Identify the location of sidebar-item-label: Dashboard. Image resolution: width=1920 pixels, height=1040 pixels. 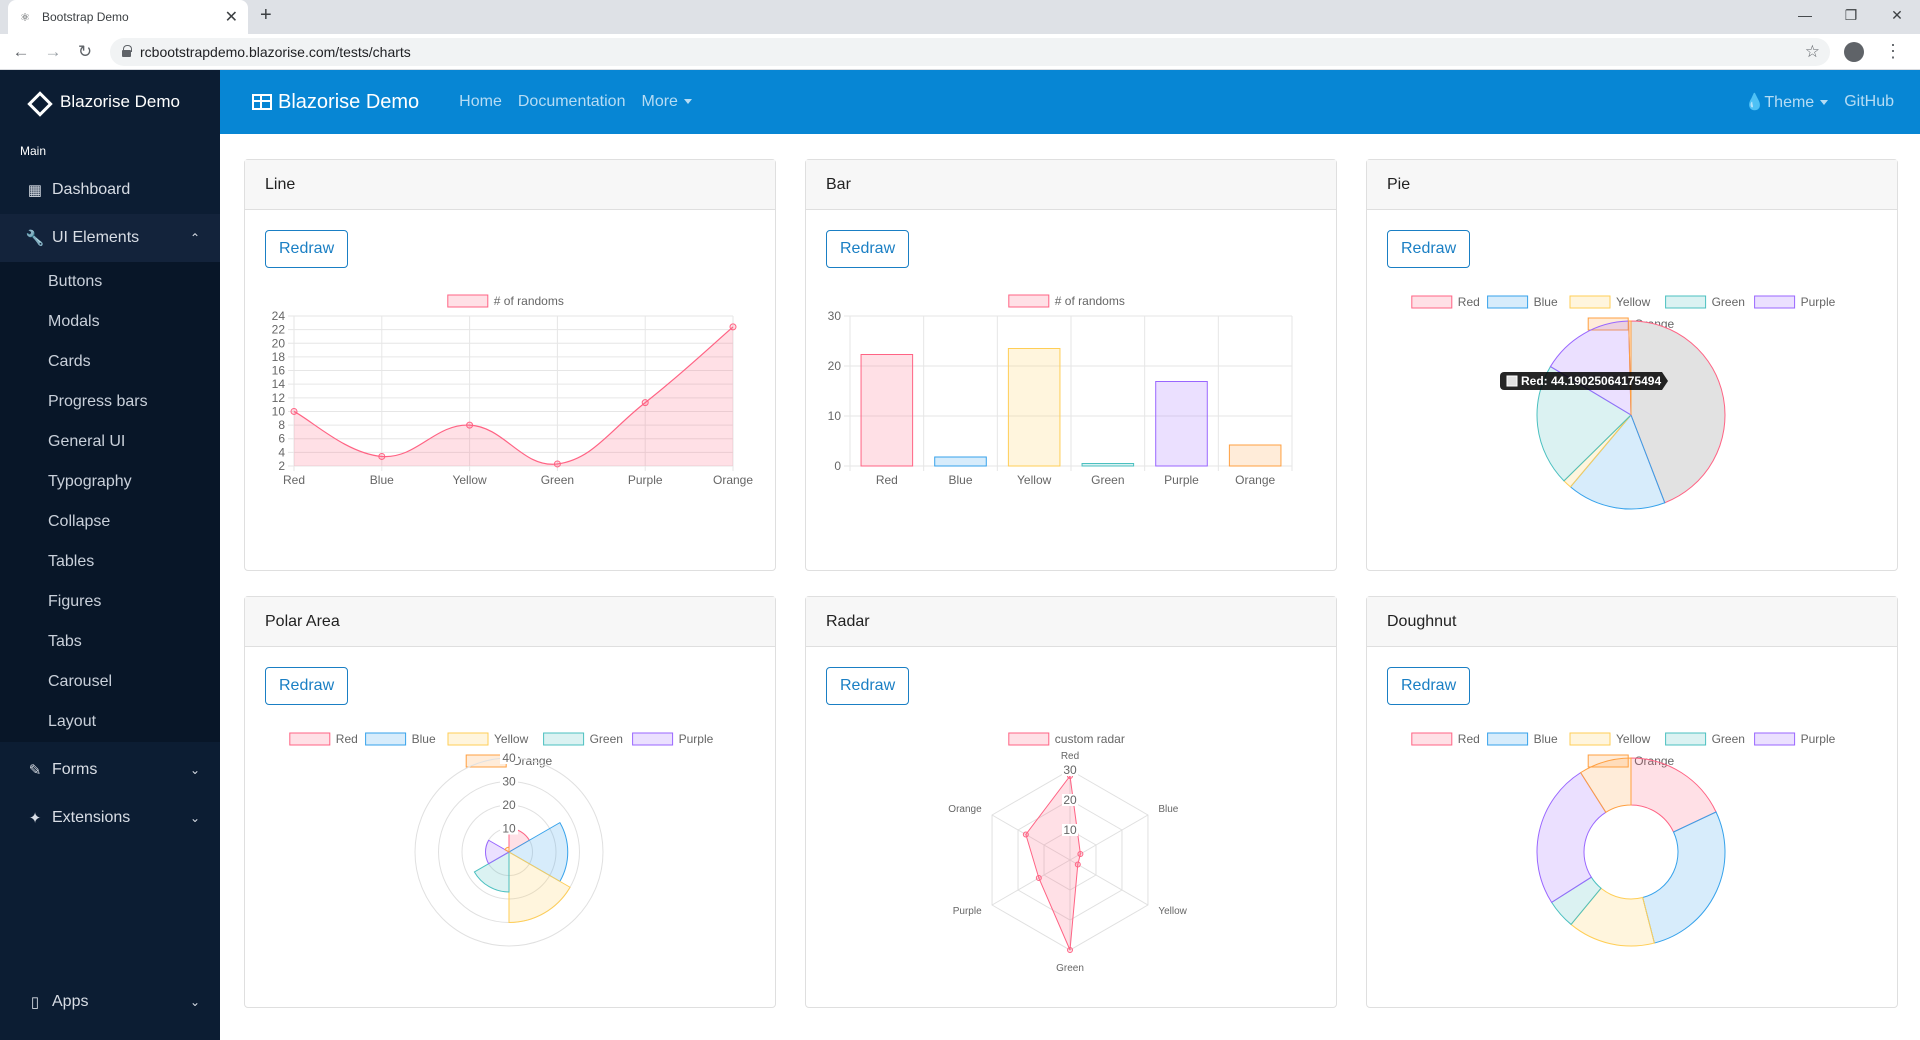
(91, 189).